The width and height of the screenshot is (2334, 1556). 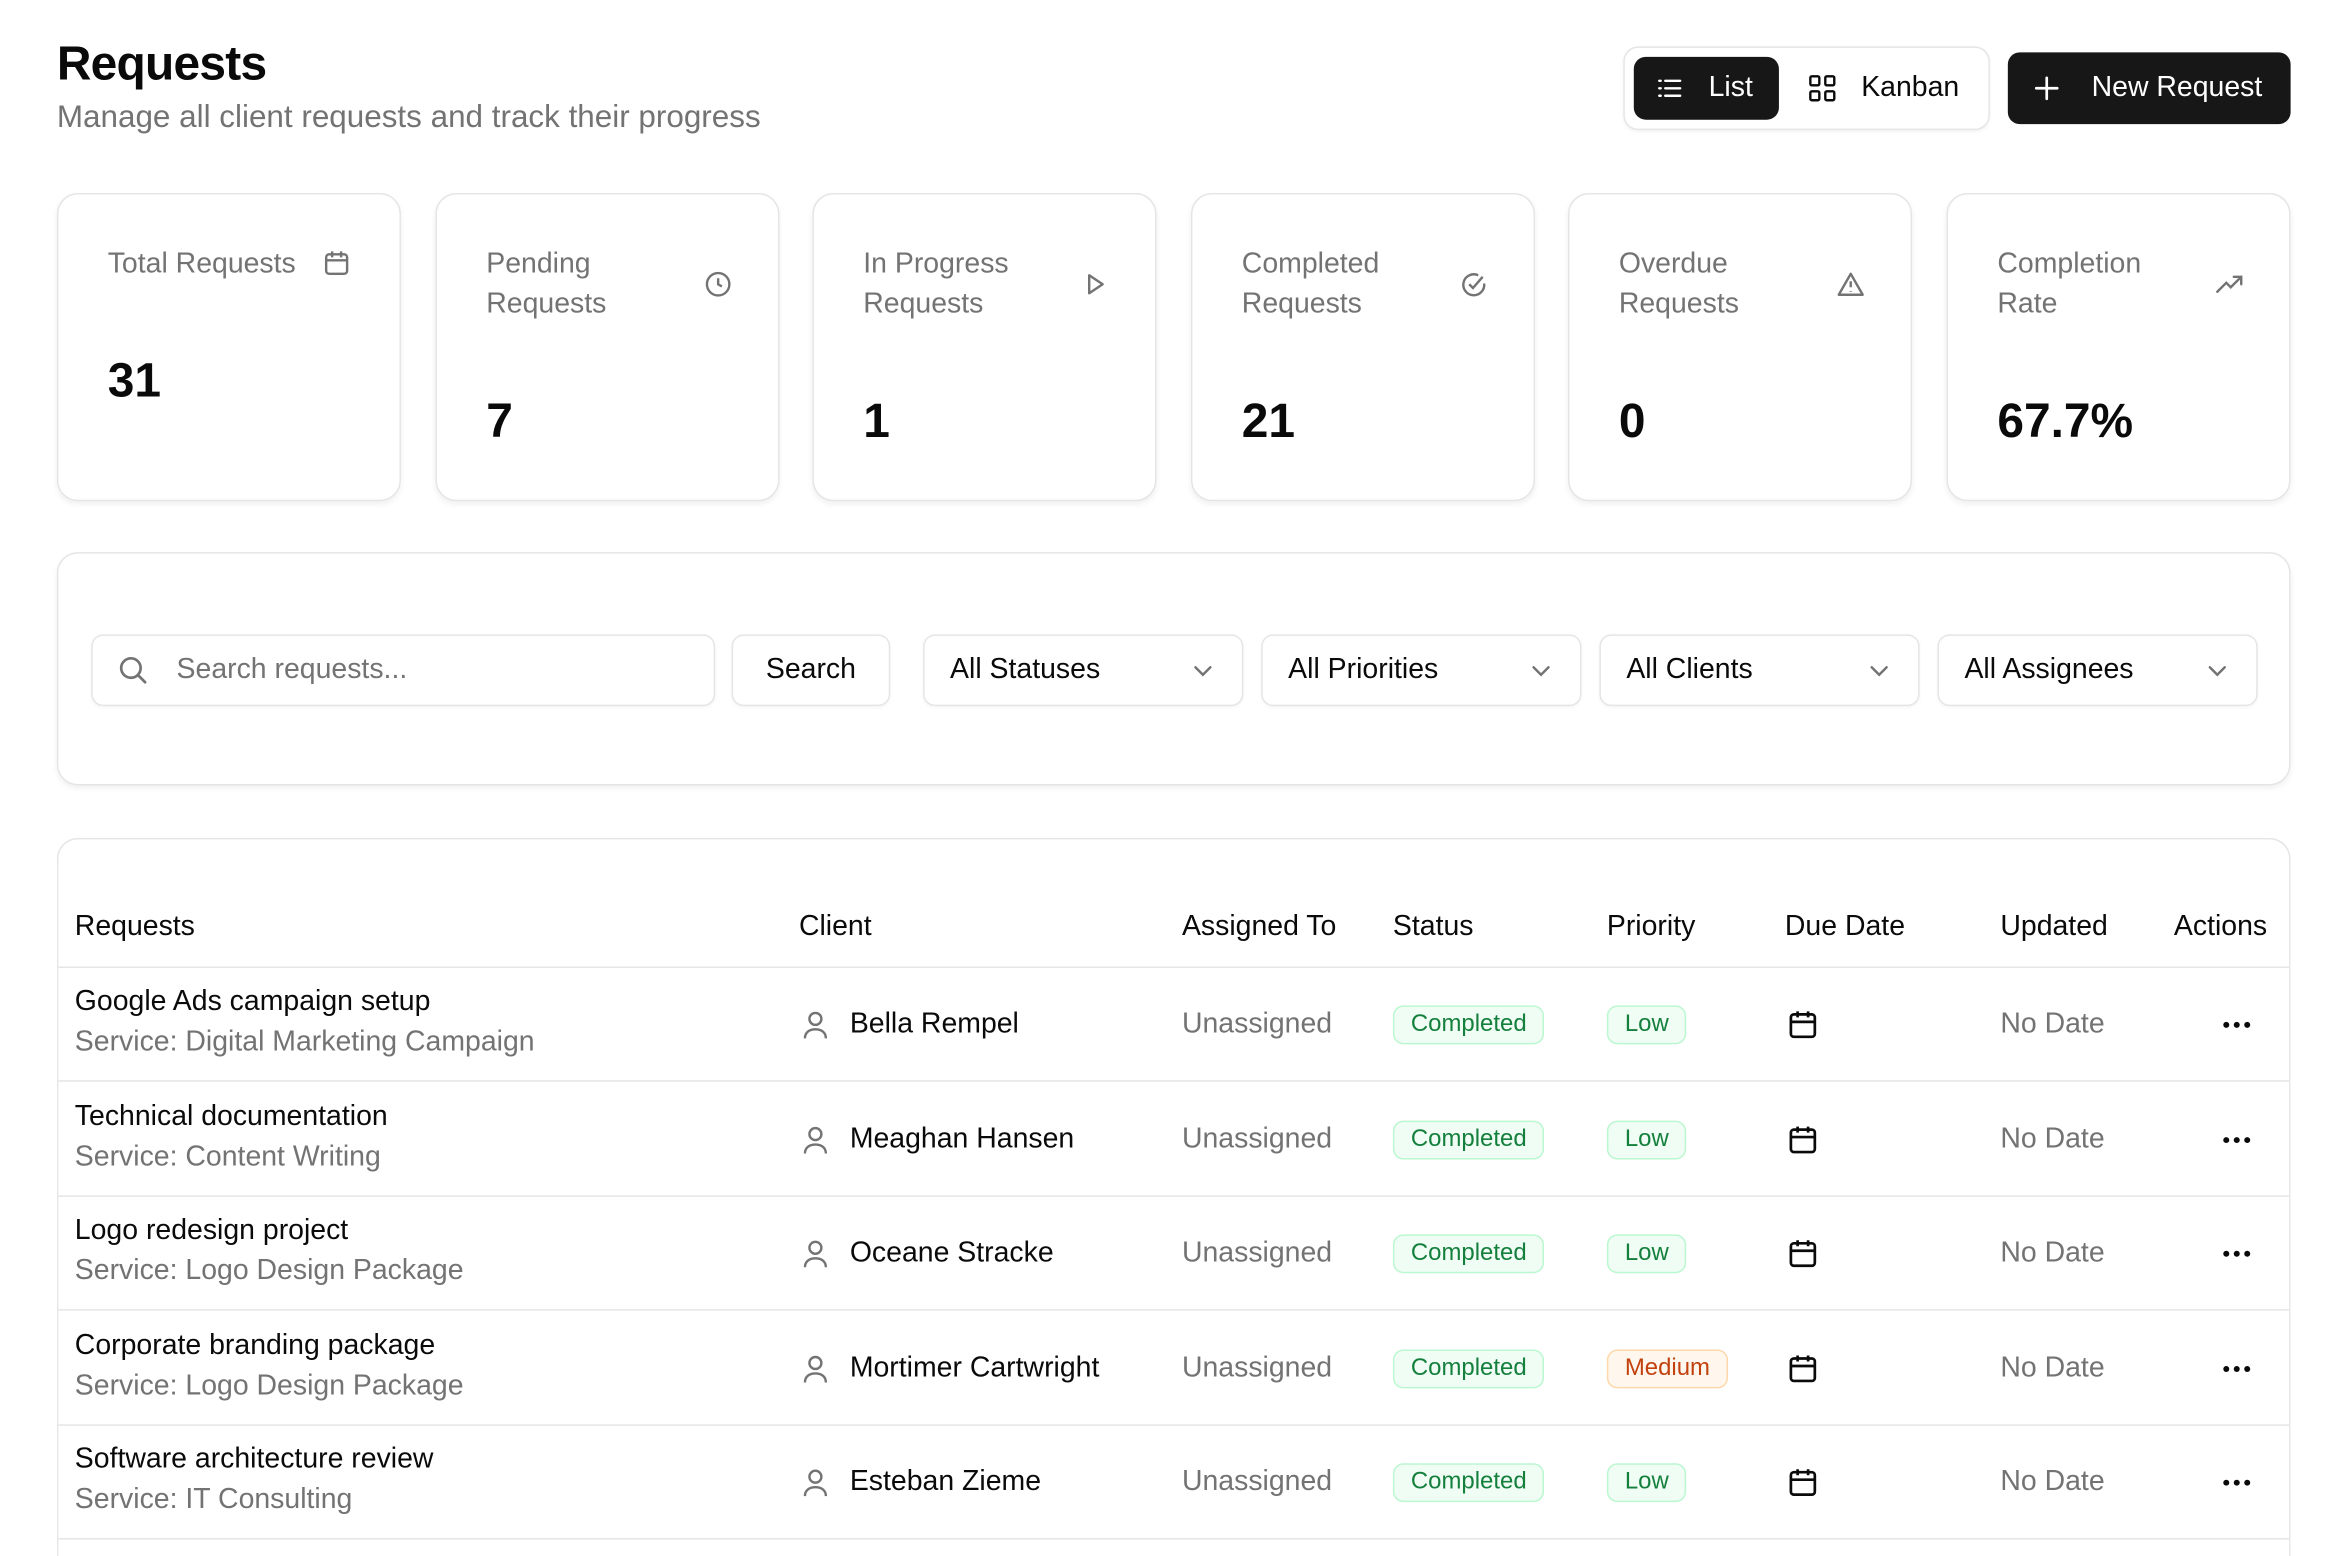 What do you see at coordinates (134, 380) in the screenshot?
I see `stat-value: 31` at bounding box center [134, 380].